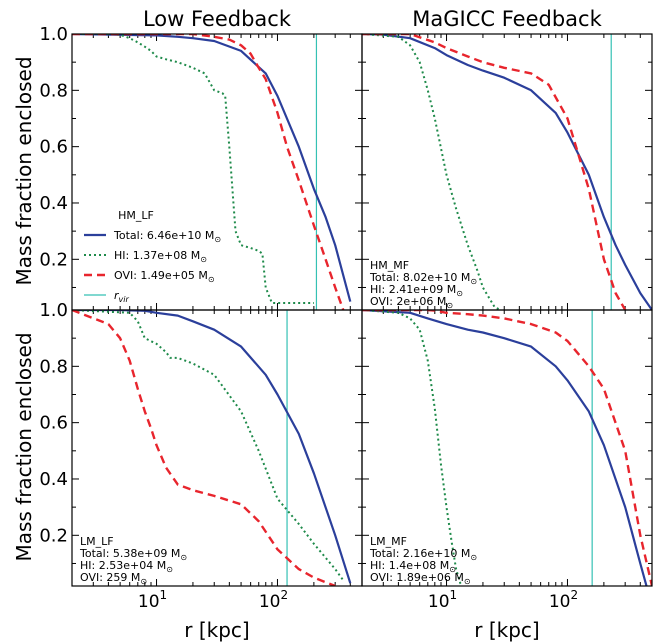 The image size is (657, 642). I want to click on legend-label-rvir: rvir, so click(121, 296).